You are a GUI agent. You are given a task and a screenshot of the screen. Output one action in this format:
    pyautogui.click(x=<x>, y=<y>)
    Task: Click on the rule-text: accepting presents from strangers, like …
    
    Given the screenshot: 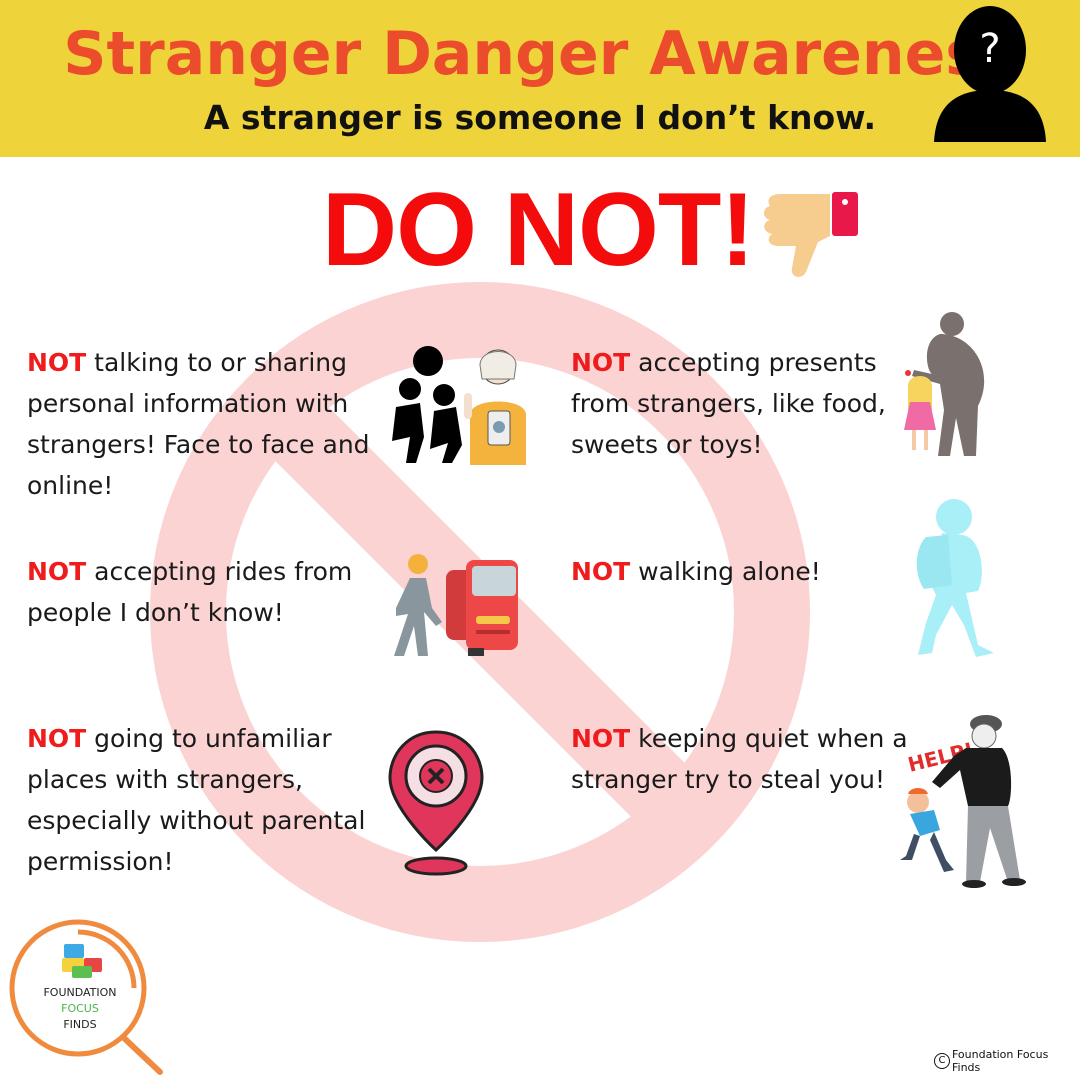 What is the action you would take?
    pyautogui.click(x=728, y=403)
    